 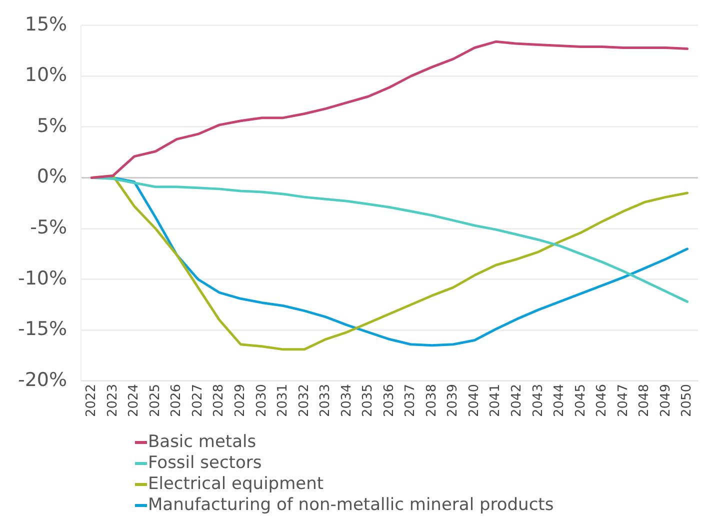 I want to click on legend-label: Basic metals, so click(x=202, y=442).